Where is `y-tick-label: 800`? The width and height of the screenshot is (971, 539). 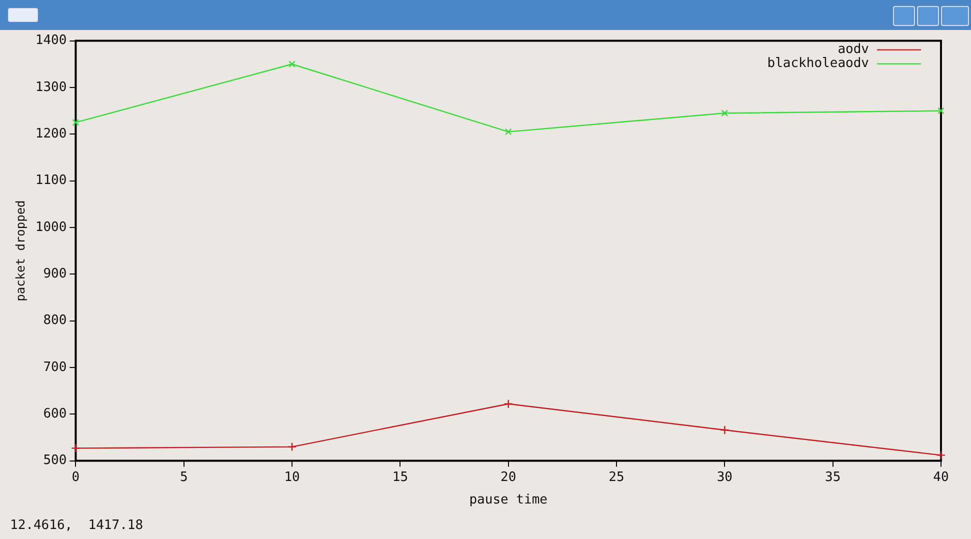 y-tick-label: 800 is located at coordinates (55, 320).